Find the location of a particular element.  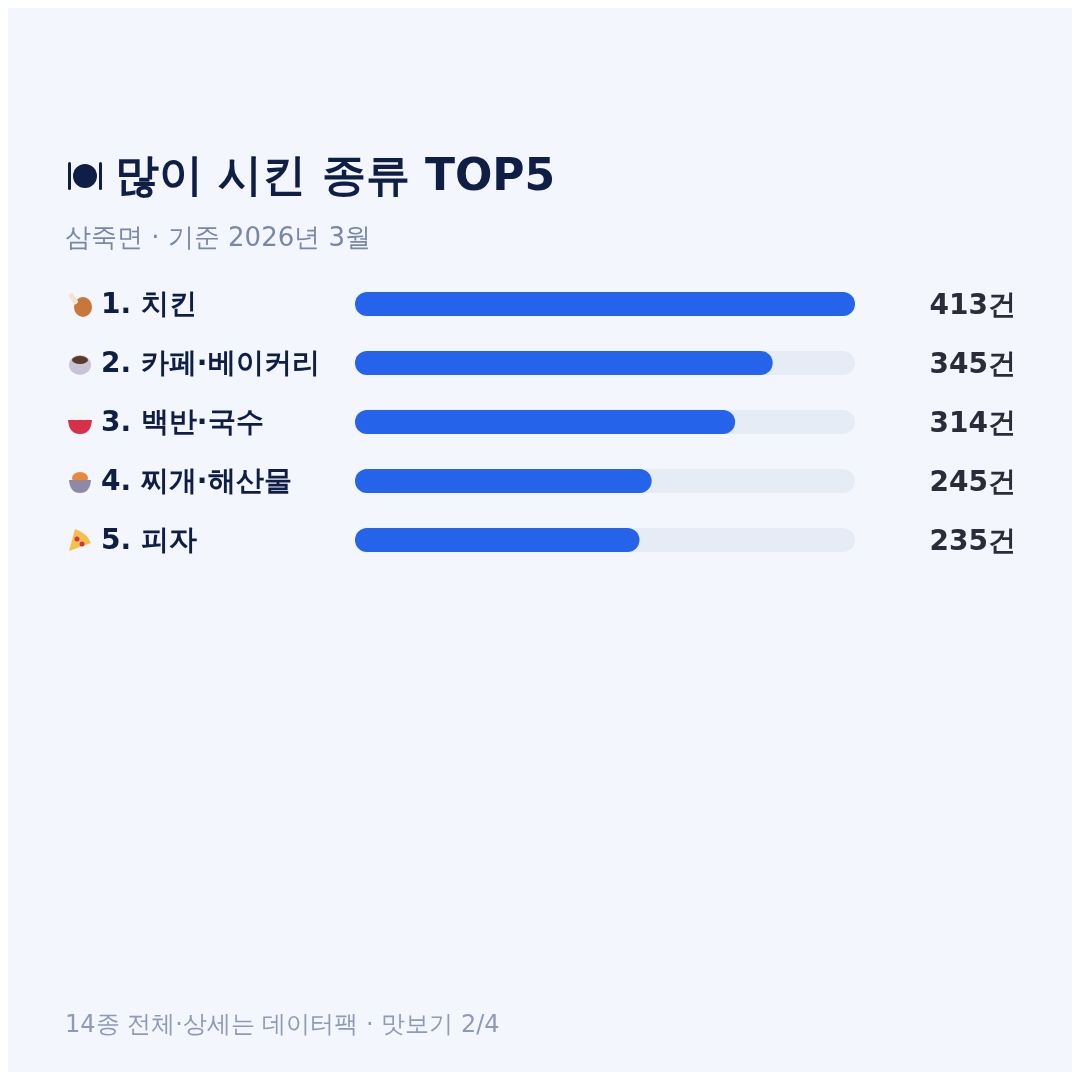

chart-subtitle: 삼죽면 · 기준 2026년 3월 is located at coordinates (218, 237).